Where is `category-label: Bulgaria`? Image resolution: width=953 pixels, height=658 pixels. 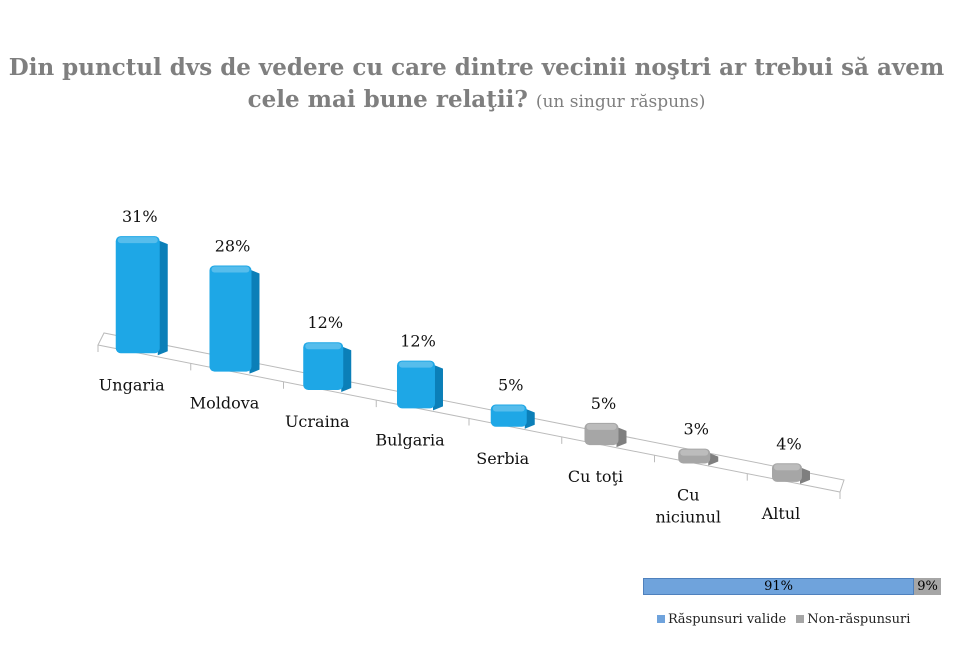
category-label: Bulgaria is located at coordinates (410, 439).